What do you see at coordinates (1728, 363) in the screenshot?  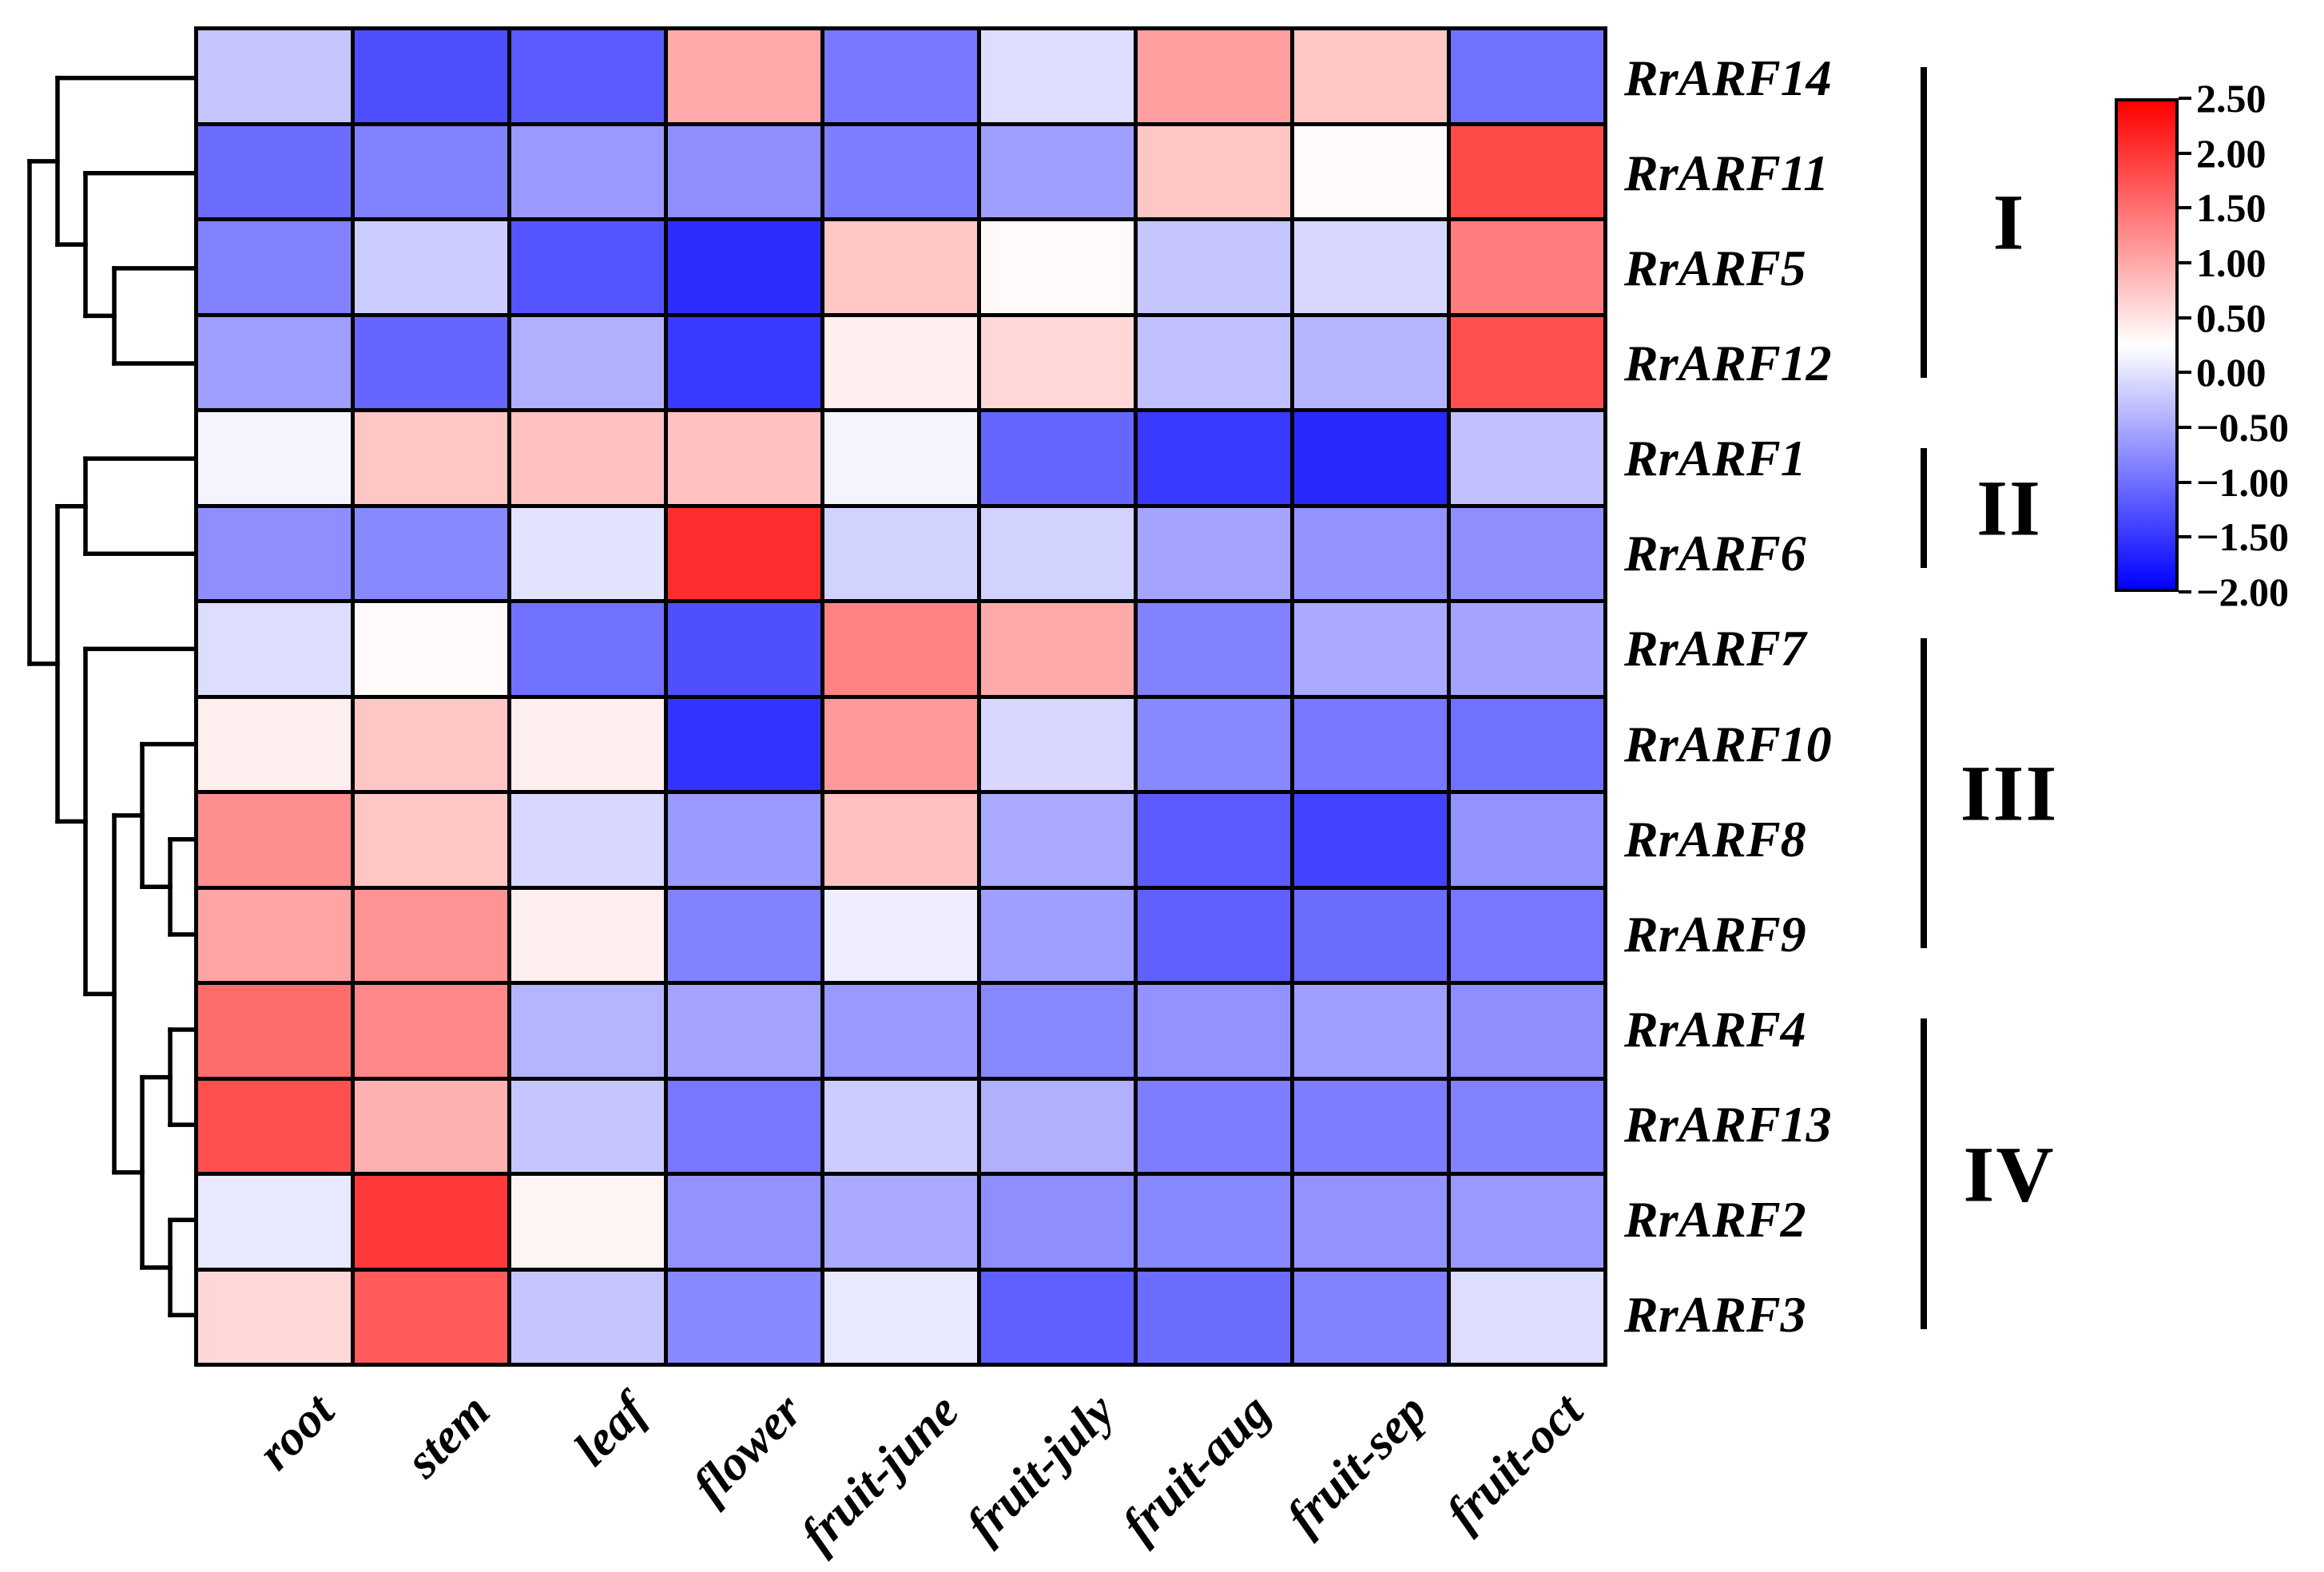 I see `row-label: RrARF12` at bounding box center [1728, 363].